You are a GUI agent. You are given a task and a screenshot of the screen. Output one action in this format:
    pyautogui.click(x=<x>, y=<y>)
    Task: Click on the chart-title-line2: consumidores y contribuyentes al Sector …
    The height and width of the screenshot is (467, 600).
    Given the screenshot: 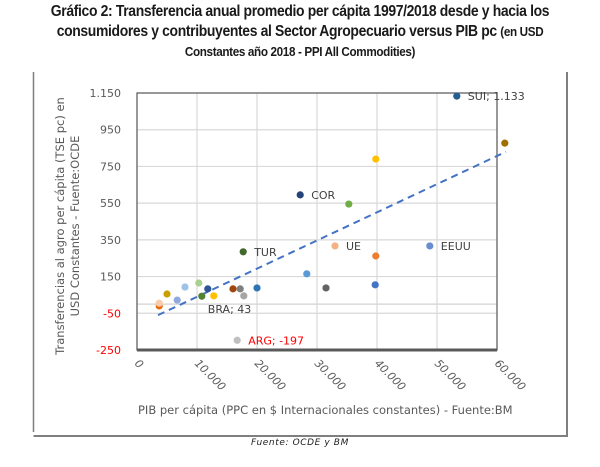 What is the action you would take?
    pyautogui.click(x=300, y=32)
    